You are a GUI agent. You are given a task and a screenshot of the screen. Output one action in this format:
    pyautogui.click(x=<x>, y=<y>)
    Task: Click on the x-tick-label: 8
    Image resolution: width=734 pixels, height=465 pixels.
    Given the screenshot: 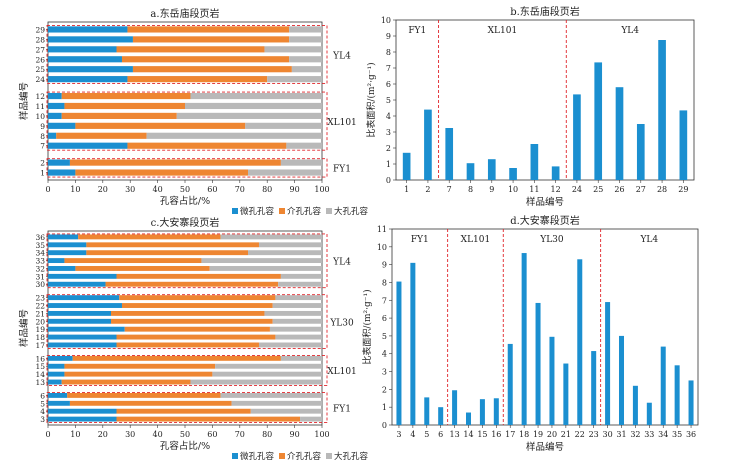 What is the action you would take?
    pyautogui.click(x=470, y=189)
    